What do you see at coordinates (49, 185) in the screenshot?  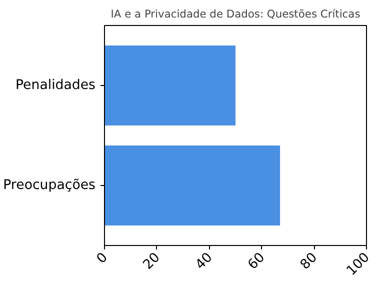 I see `y-tick-label: Preocupações` at bounding box center [49, 185].